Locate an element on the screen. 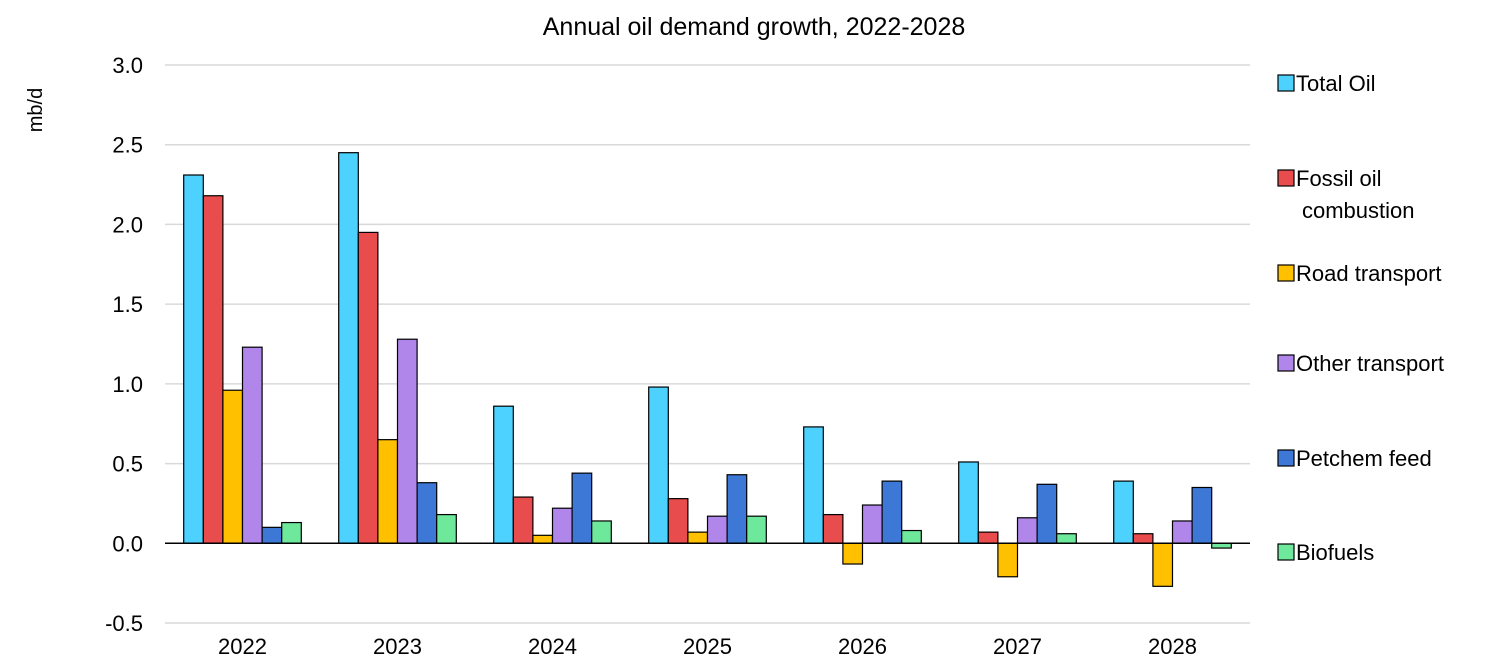  bar-other-transport-2028 is located at coordinates (1182, 532).